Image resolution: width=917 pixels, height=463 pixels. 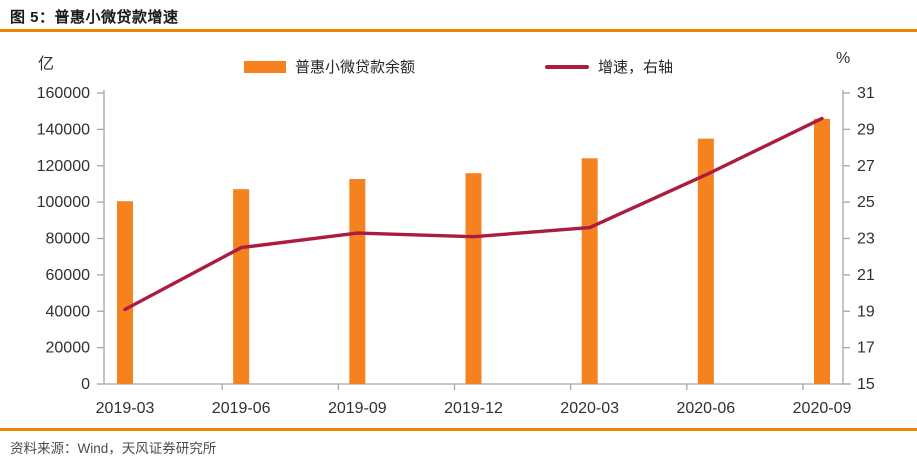 What do you see at coordinates (636, 67) in the screenshot?
I see `legend-label-growth: 增速，右轴` at bounding box center [636, 67].